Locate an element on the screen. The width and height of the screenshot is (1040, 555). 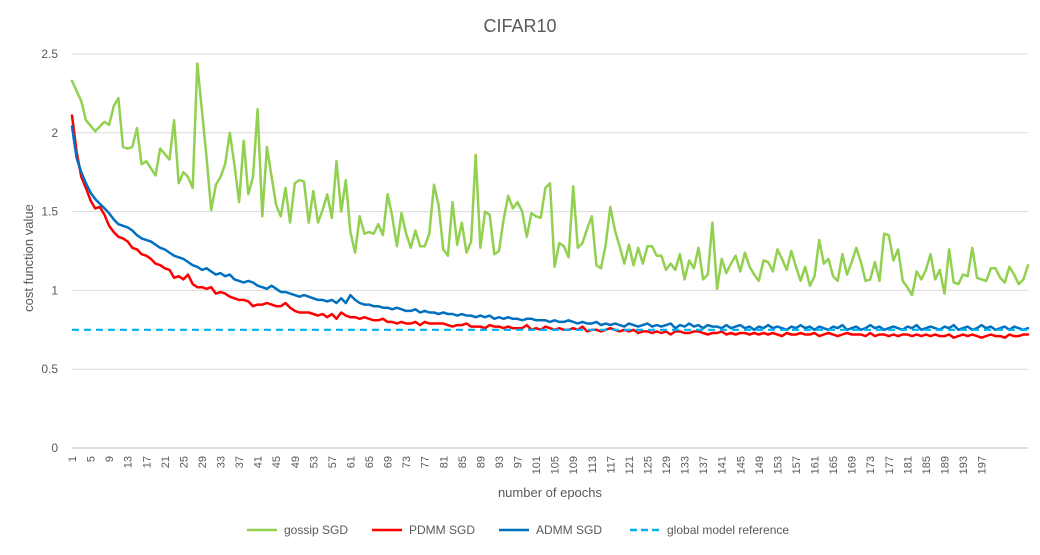
x-tick-label: 109 is located at coordinates (574, 465).